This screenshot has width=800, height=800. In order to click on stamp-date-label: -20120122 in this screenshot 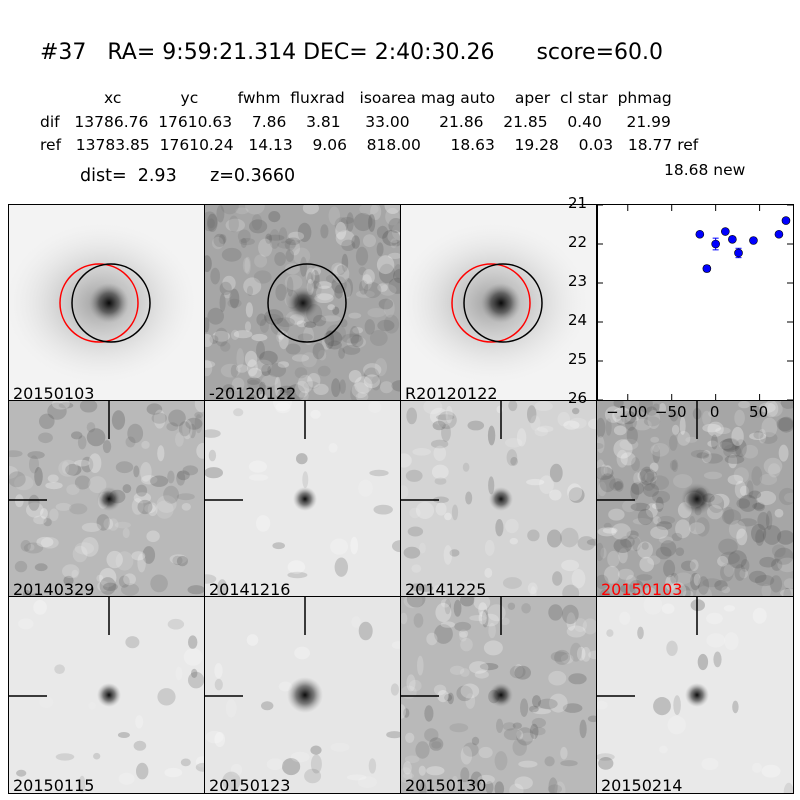, I will do `click(253, 393)`.